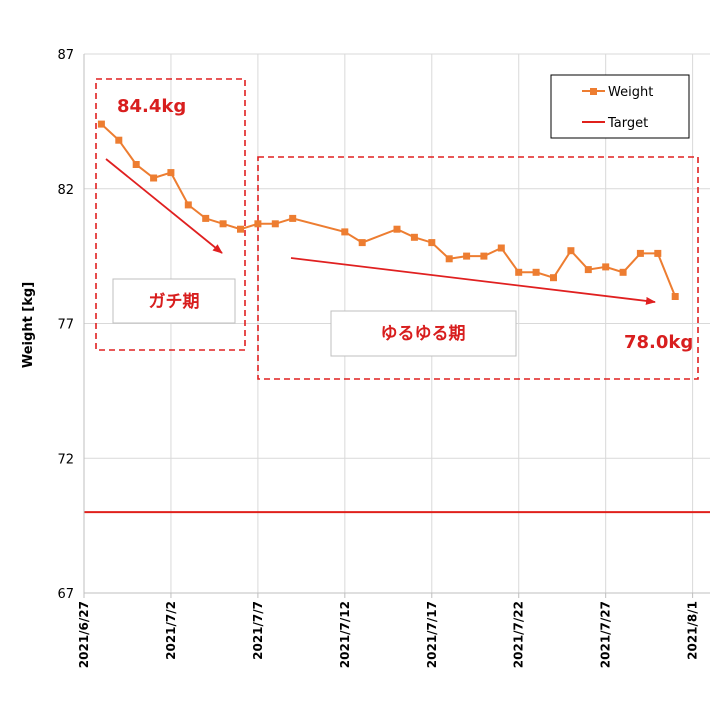  Describe the element at coordinates (65, 594) in the screenshot. I see `y-tick-label: 67` at that location.